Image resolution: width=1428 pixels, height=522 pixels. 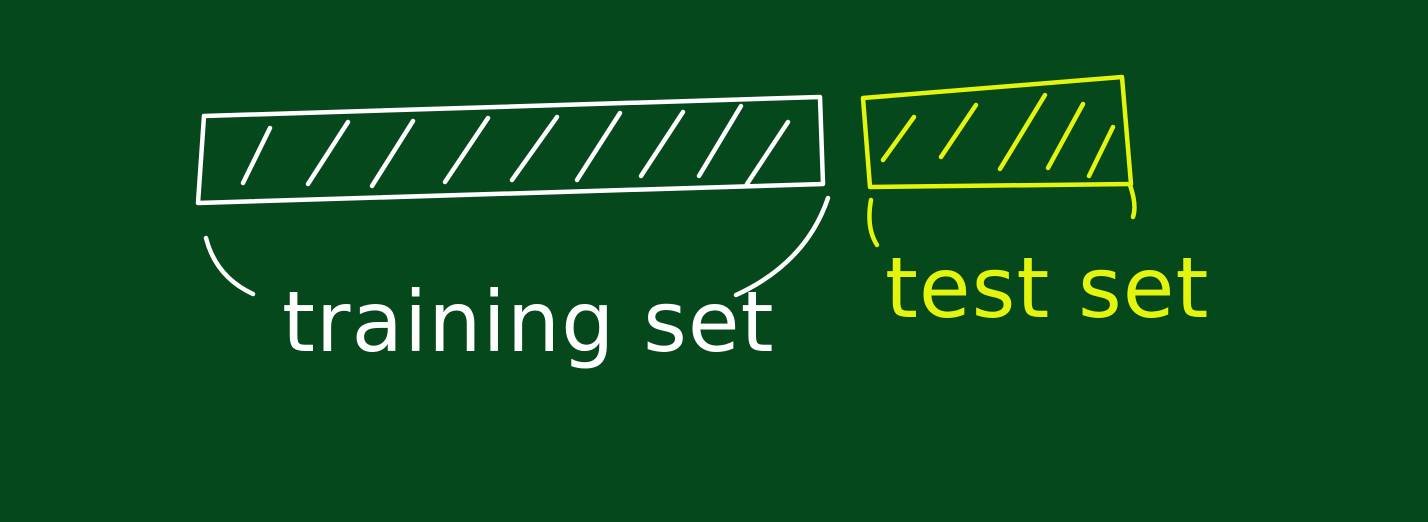 I want to click on test-set-bracket, so click(x=1002, y=215).